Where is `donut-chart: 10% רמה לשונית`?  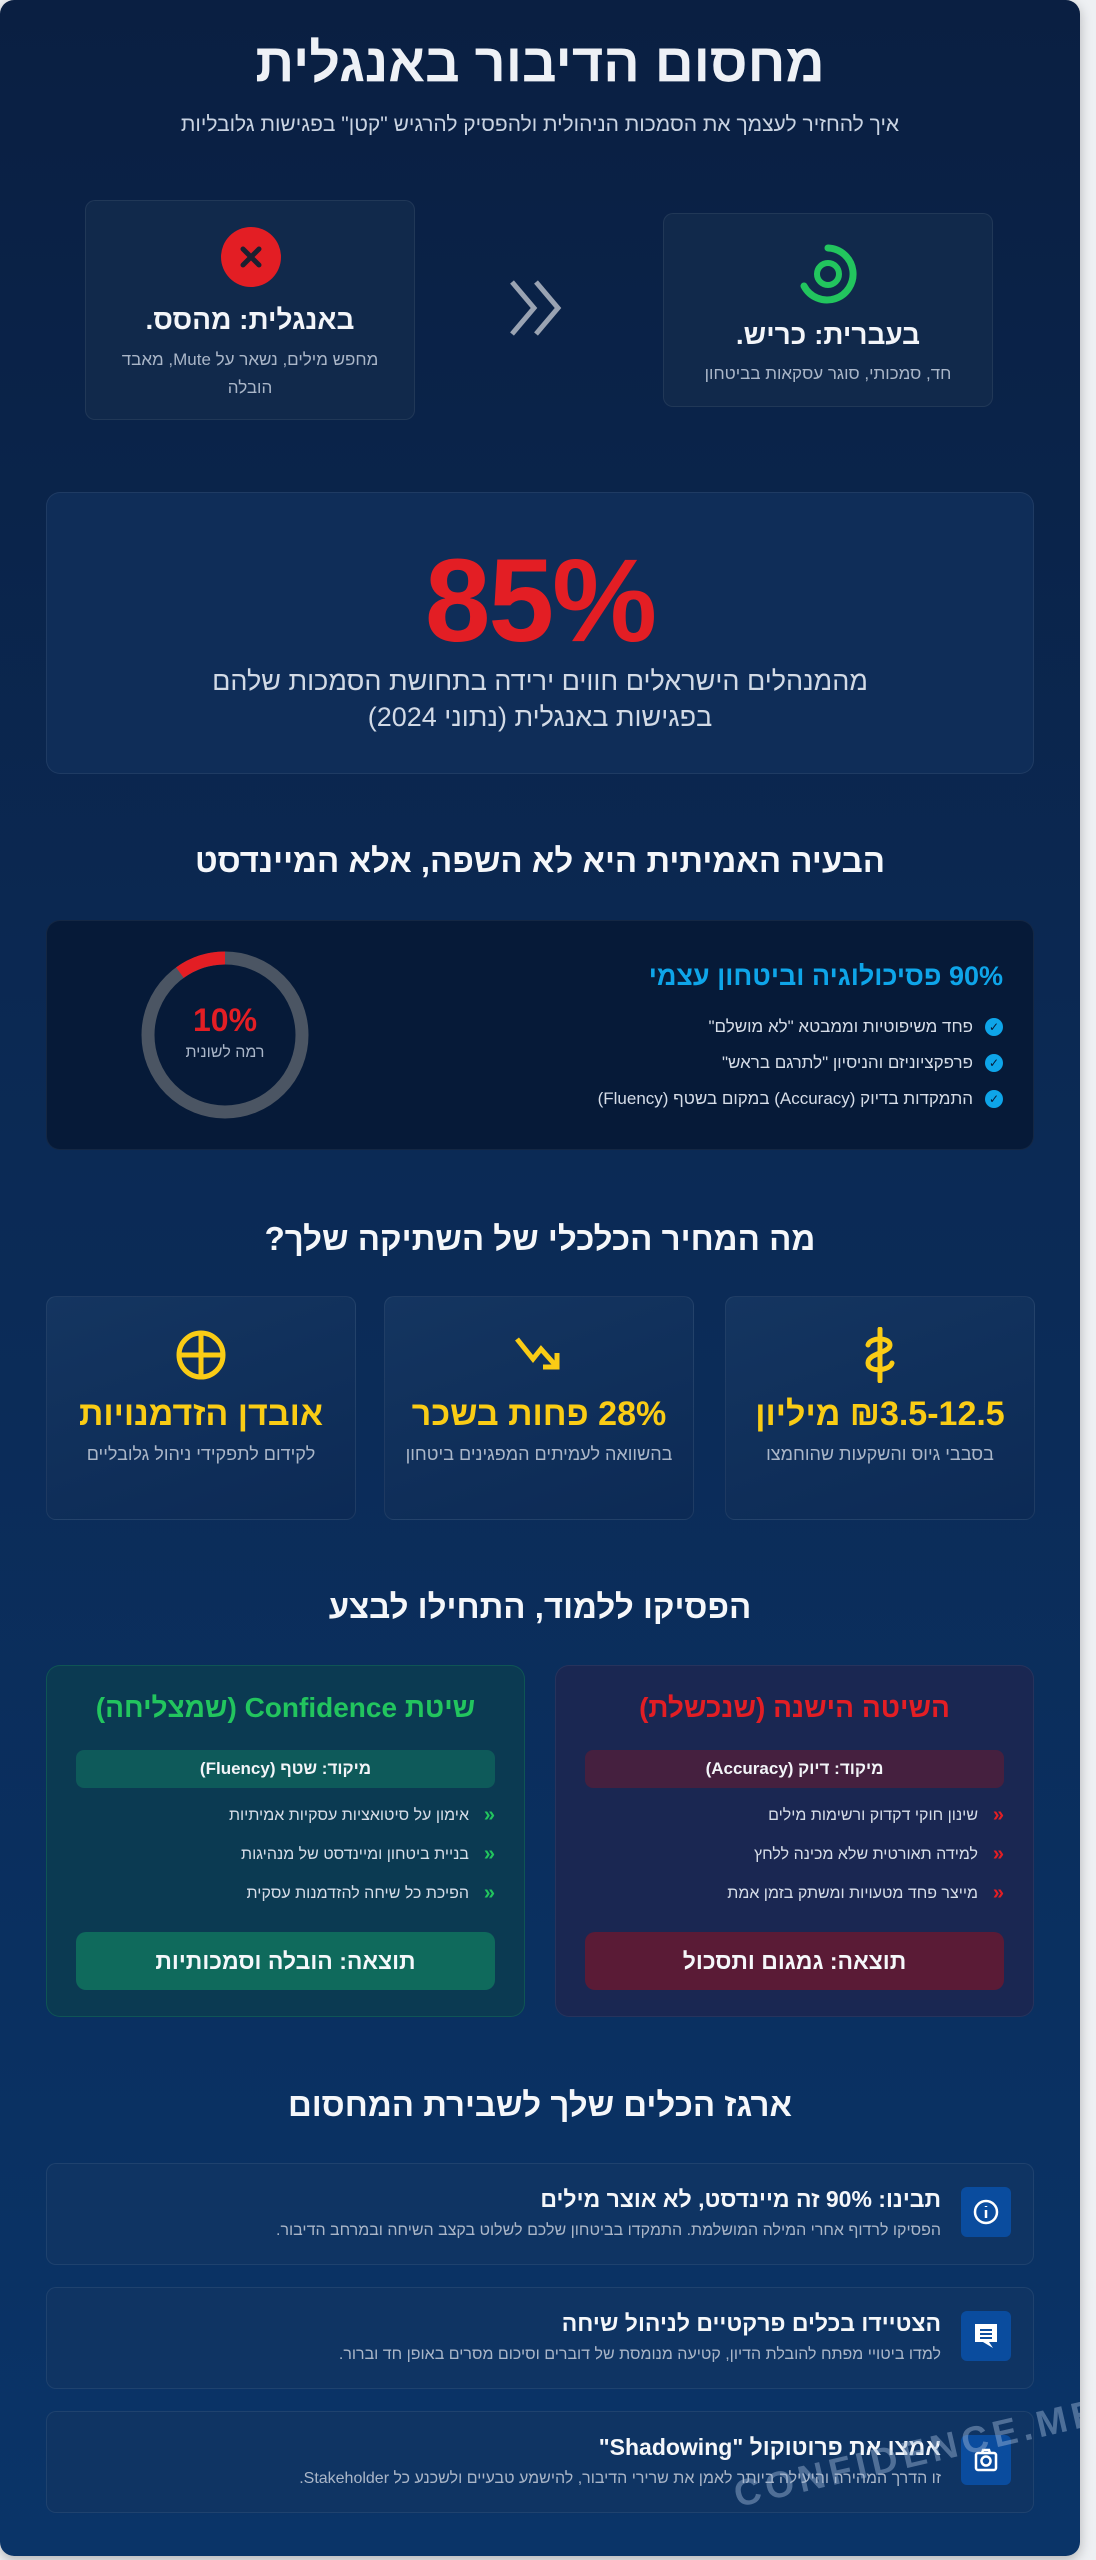
donut-chart: 10% רמה לשונית is located at coordinates (225, 1035).